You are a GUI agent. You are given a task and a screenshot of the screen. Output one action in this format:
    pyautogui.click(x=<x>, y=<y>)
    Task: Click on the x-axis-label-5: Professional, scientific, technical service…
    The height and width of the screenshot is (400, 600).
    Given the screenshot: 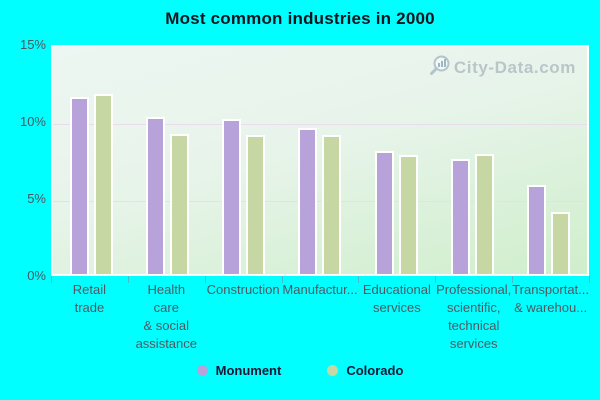 What is the action you would take?
    pyautogui.click(x=474, y=316)
    